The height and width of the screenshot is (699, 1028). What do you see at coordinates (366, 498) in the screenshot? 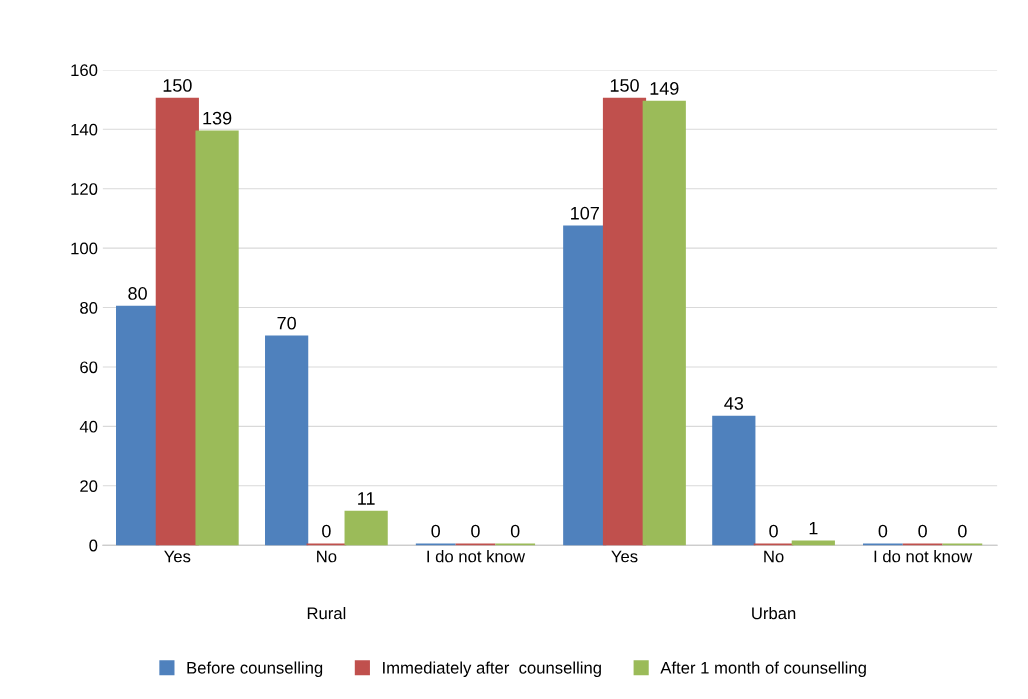
I see `data-label: 11` at bounding box center [366, 498].